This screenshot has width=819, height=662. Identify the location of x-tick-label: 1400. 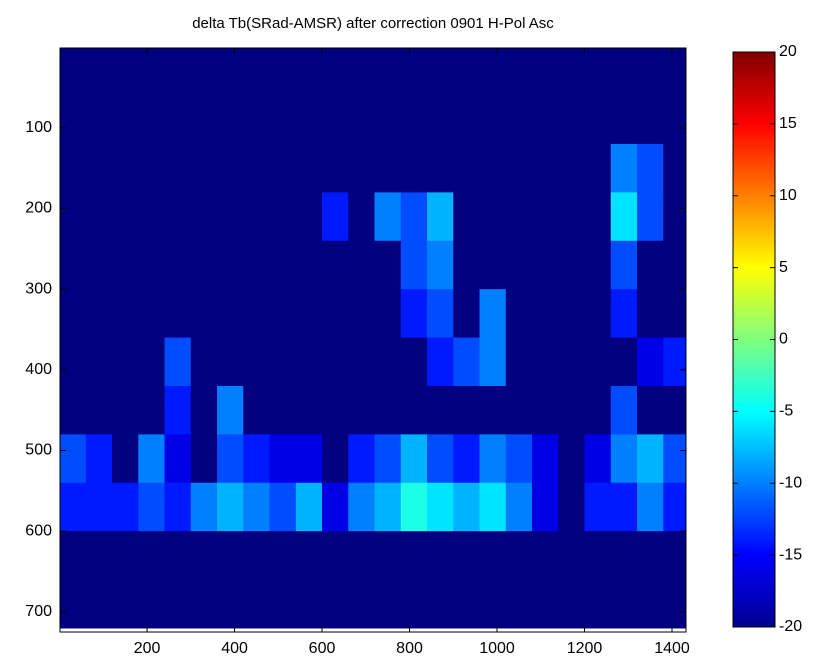
(672, 648).